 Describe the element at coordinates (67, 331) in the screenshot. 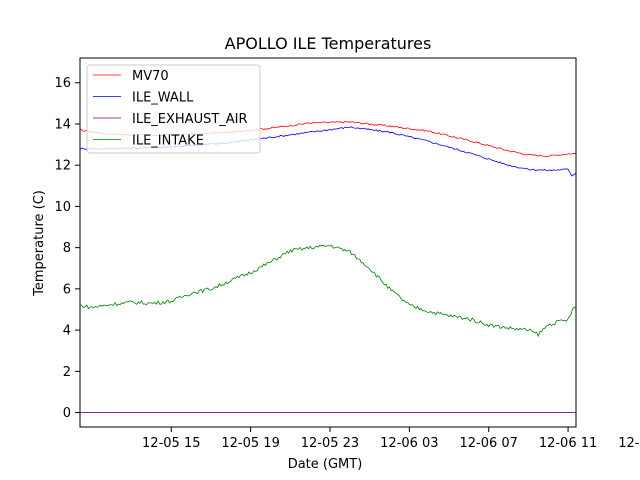

I see `y-tick-label: 4` at that location.